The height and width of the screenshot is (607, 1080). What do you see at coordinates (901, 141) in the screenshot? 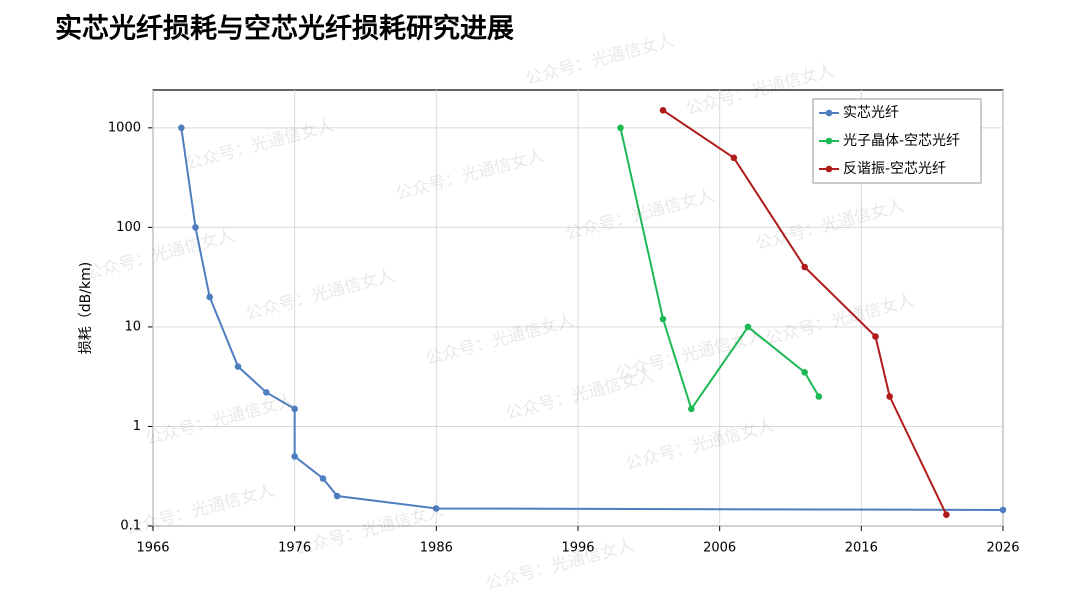
I see `legend-label: 光子晶体-空芯光纤` at bounding box center [901, 141].